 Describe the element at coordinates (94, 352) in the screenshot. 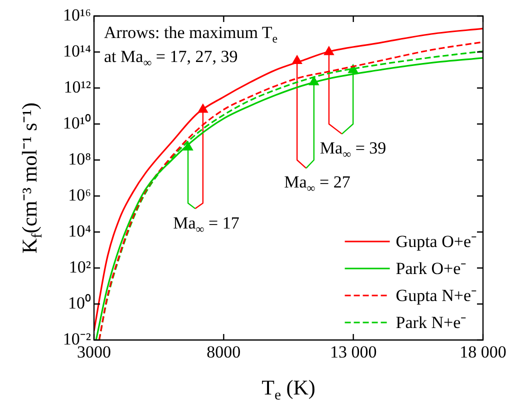

I see `x-tick-label: 3000` at that location.